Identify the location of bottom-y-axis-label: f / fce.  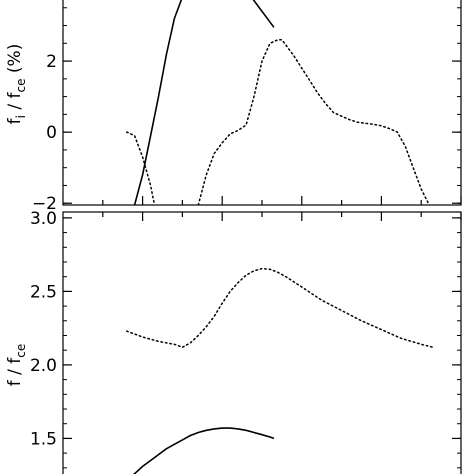
(16, 365).